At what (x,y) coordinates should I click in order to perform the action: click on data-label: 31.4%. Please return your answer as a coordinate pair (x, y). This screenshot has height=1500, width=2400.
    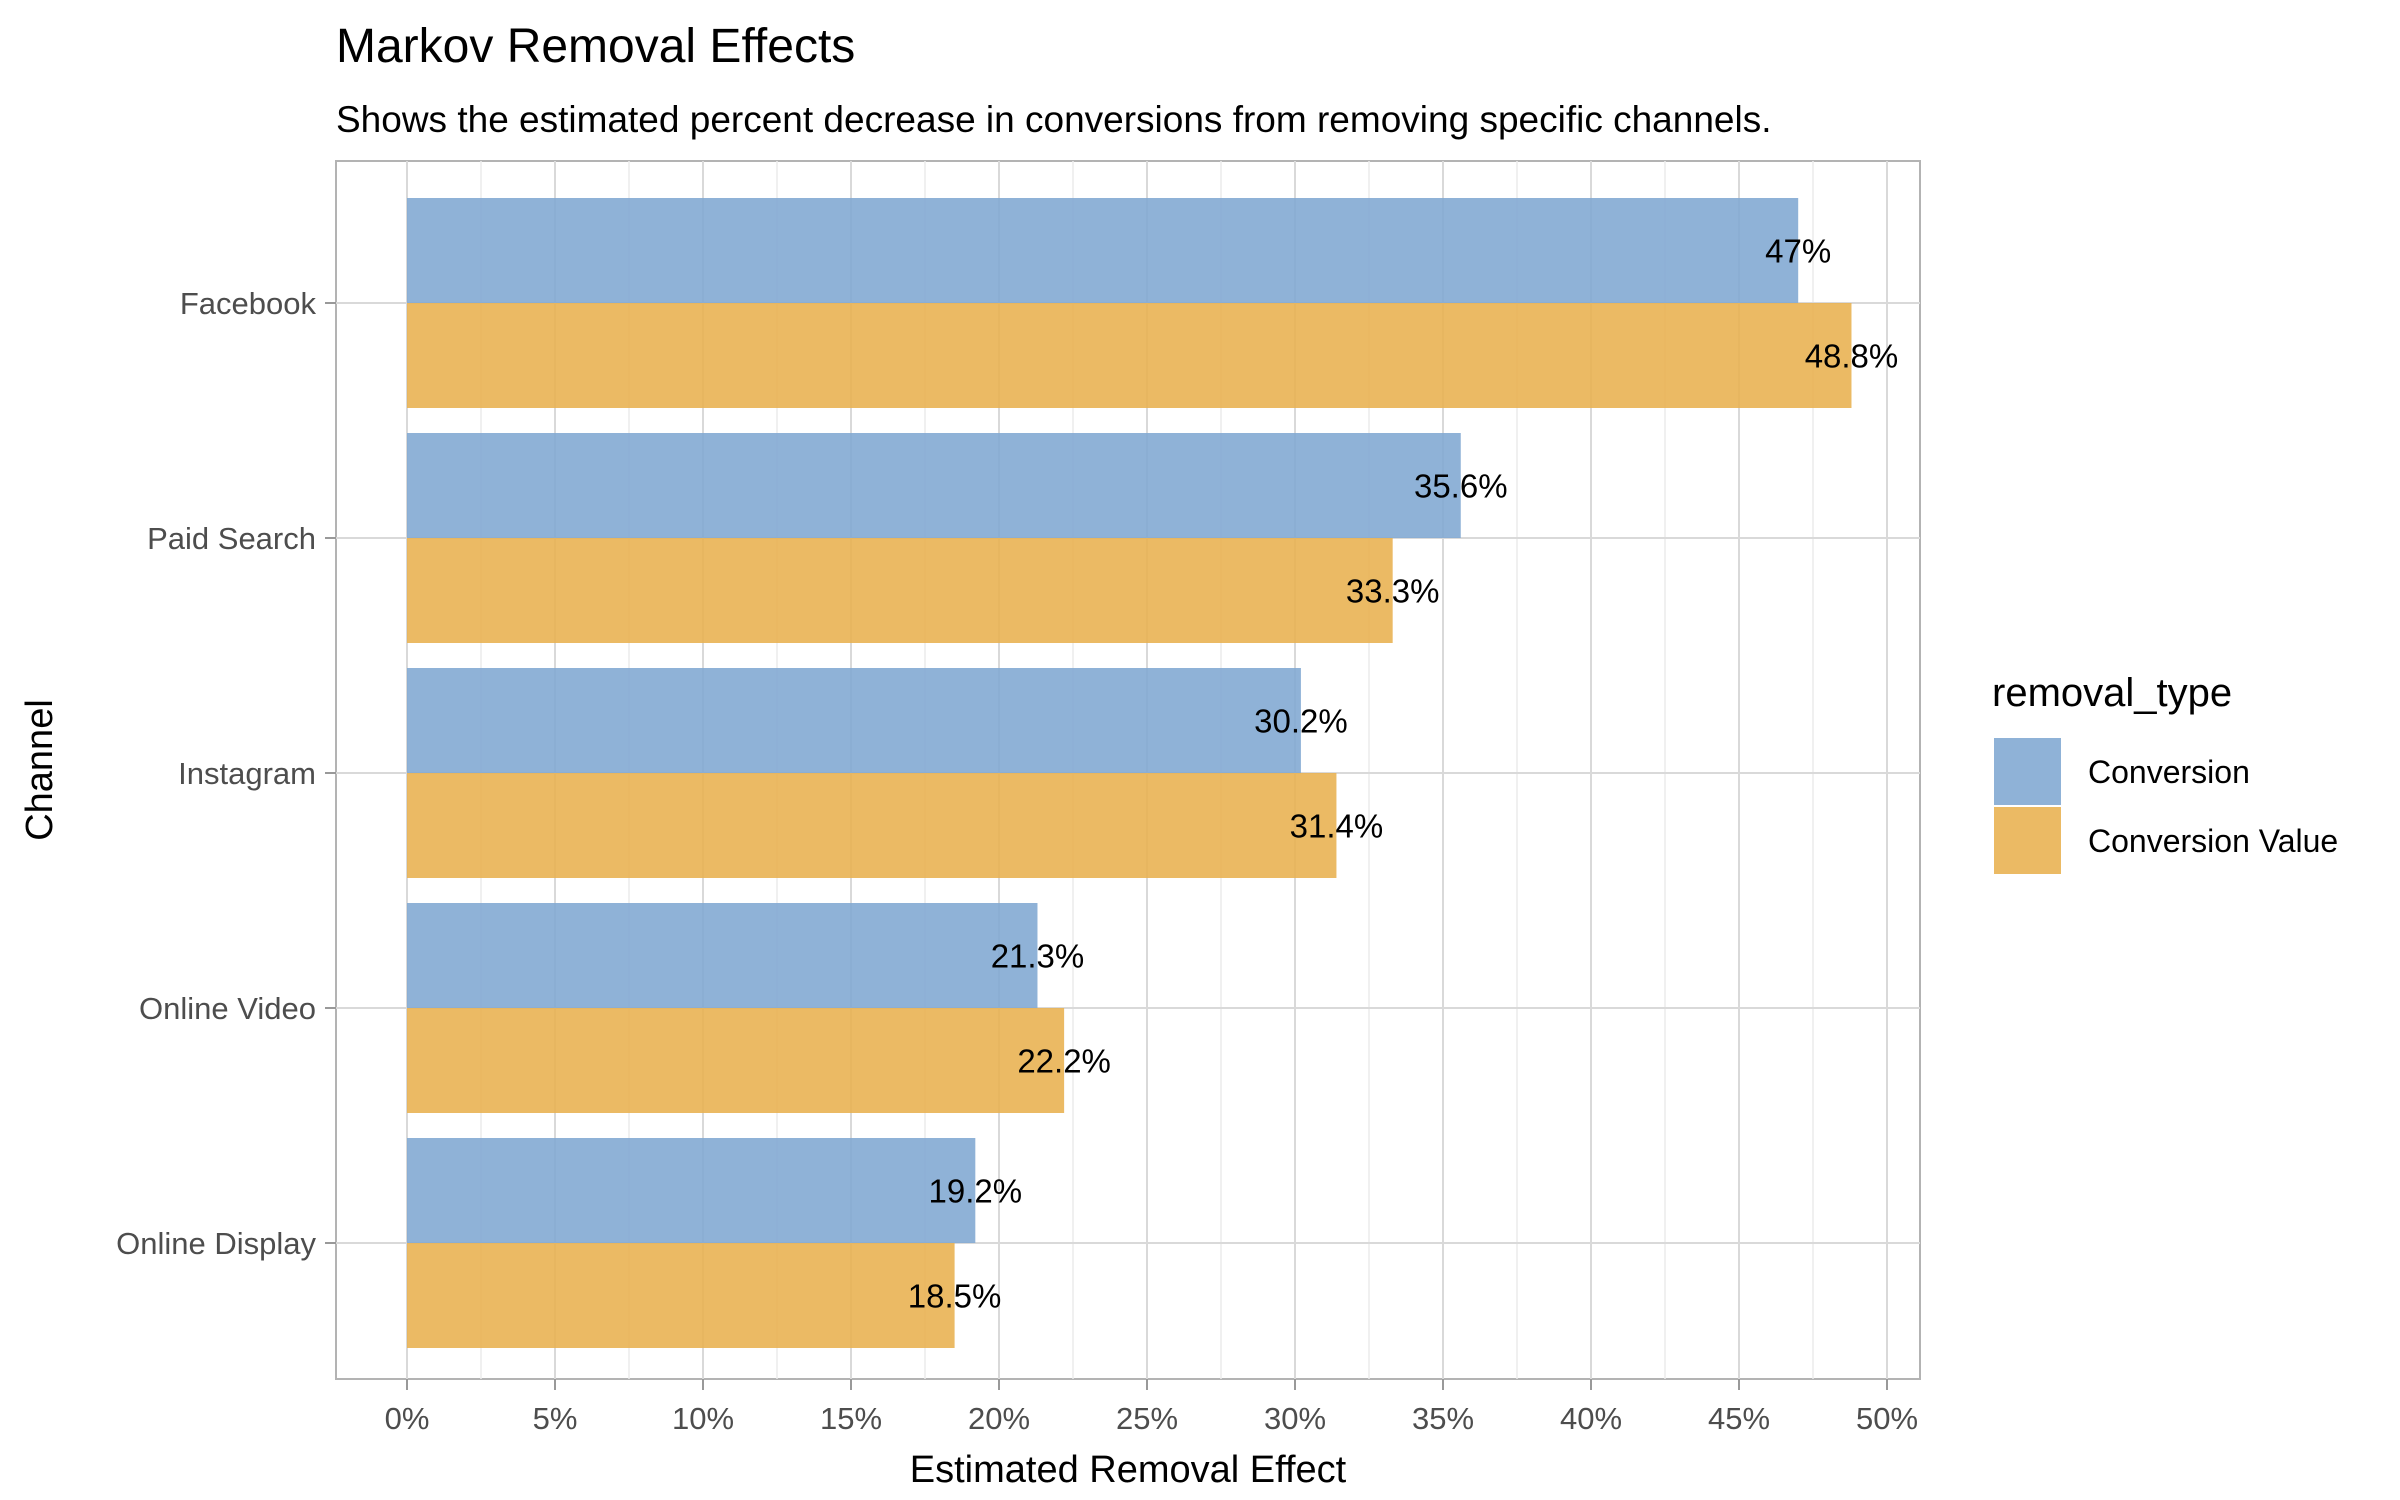
    Looking at the image, I should click on (1337, 826).